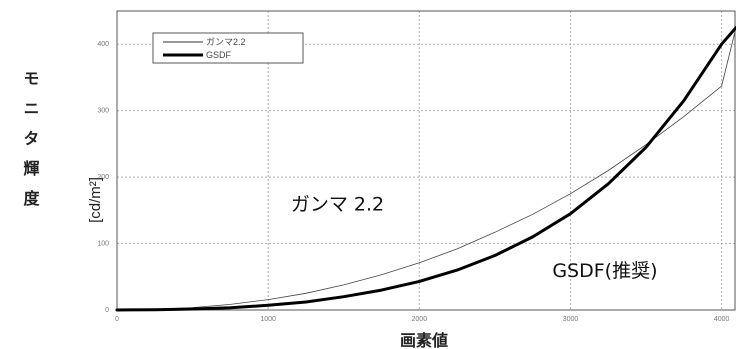  I want to click on x-tick-label: 0, so click(117, 319).